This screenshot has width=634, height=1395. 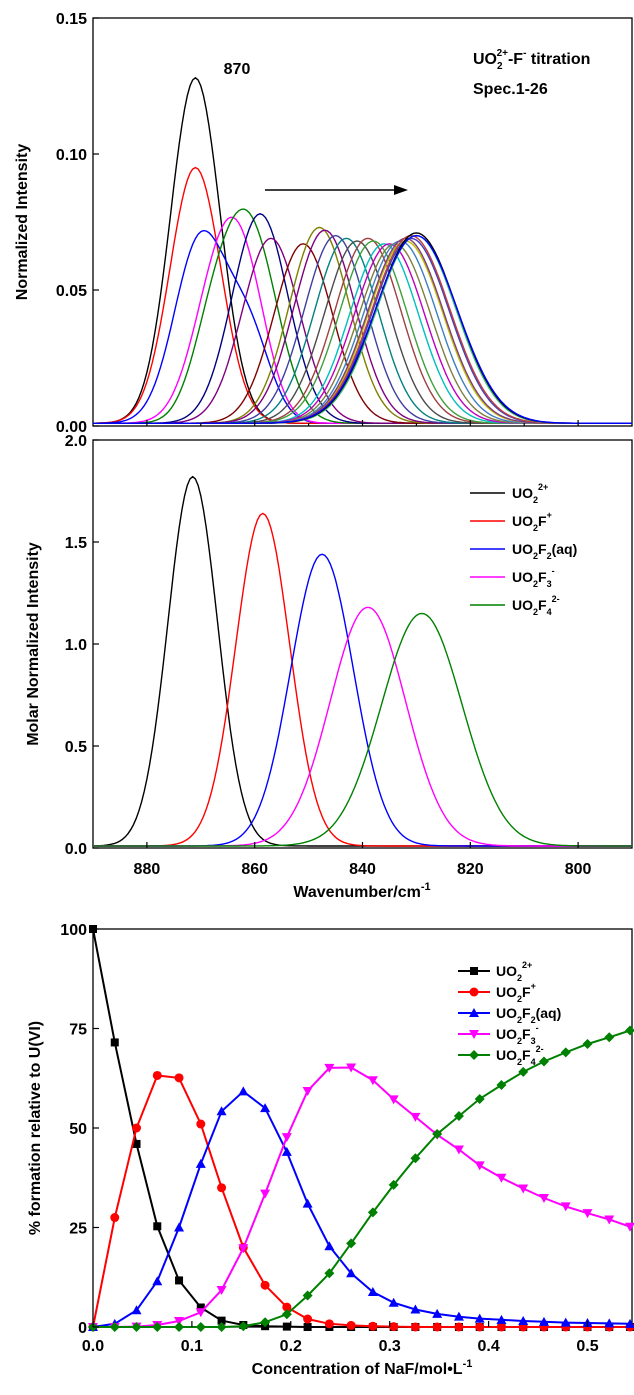 What do you see at coordinates (73, 930) in the screenshot?
I see `panel3-y-tick-label: 100` at bounding box center [73, 930].